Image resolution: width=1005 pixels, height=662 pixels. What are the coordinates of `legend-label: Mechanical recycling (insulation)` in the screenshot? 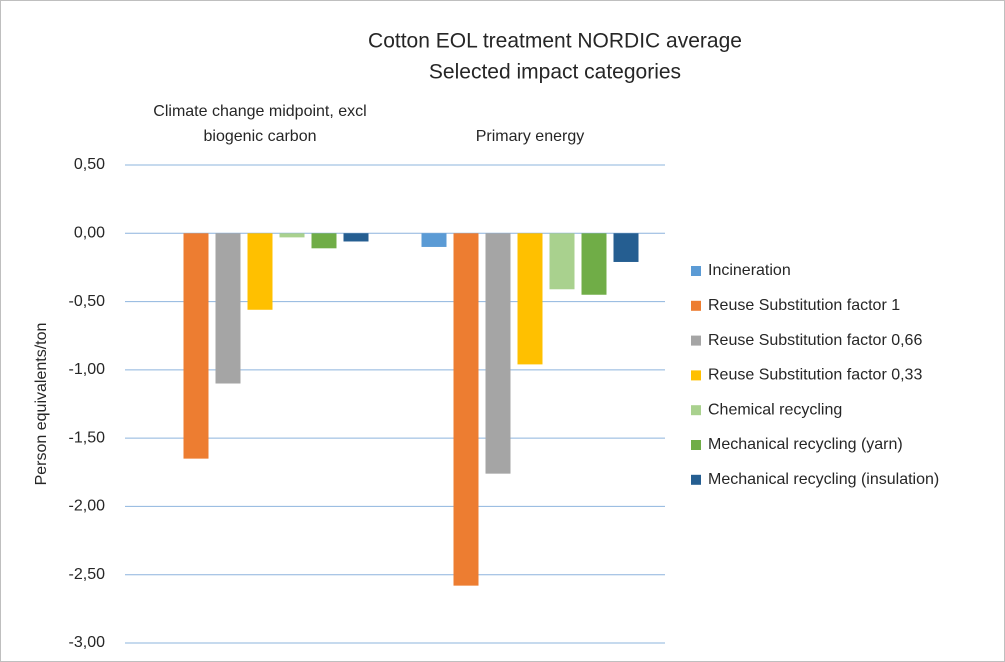 It's located at (823, 479).